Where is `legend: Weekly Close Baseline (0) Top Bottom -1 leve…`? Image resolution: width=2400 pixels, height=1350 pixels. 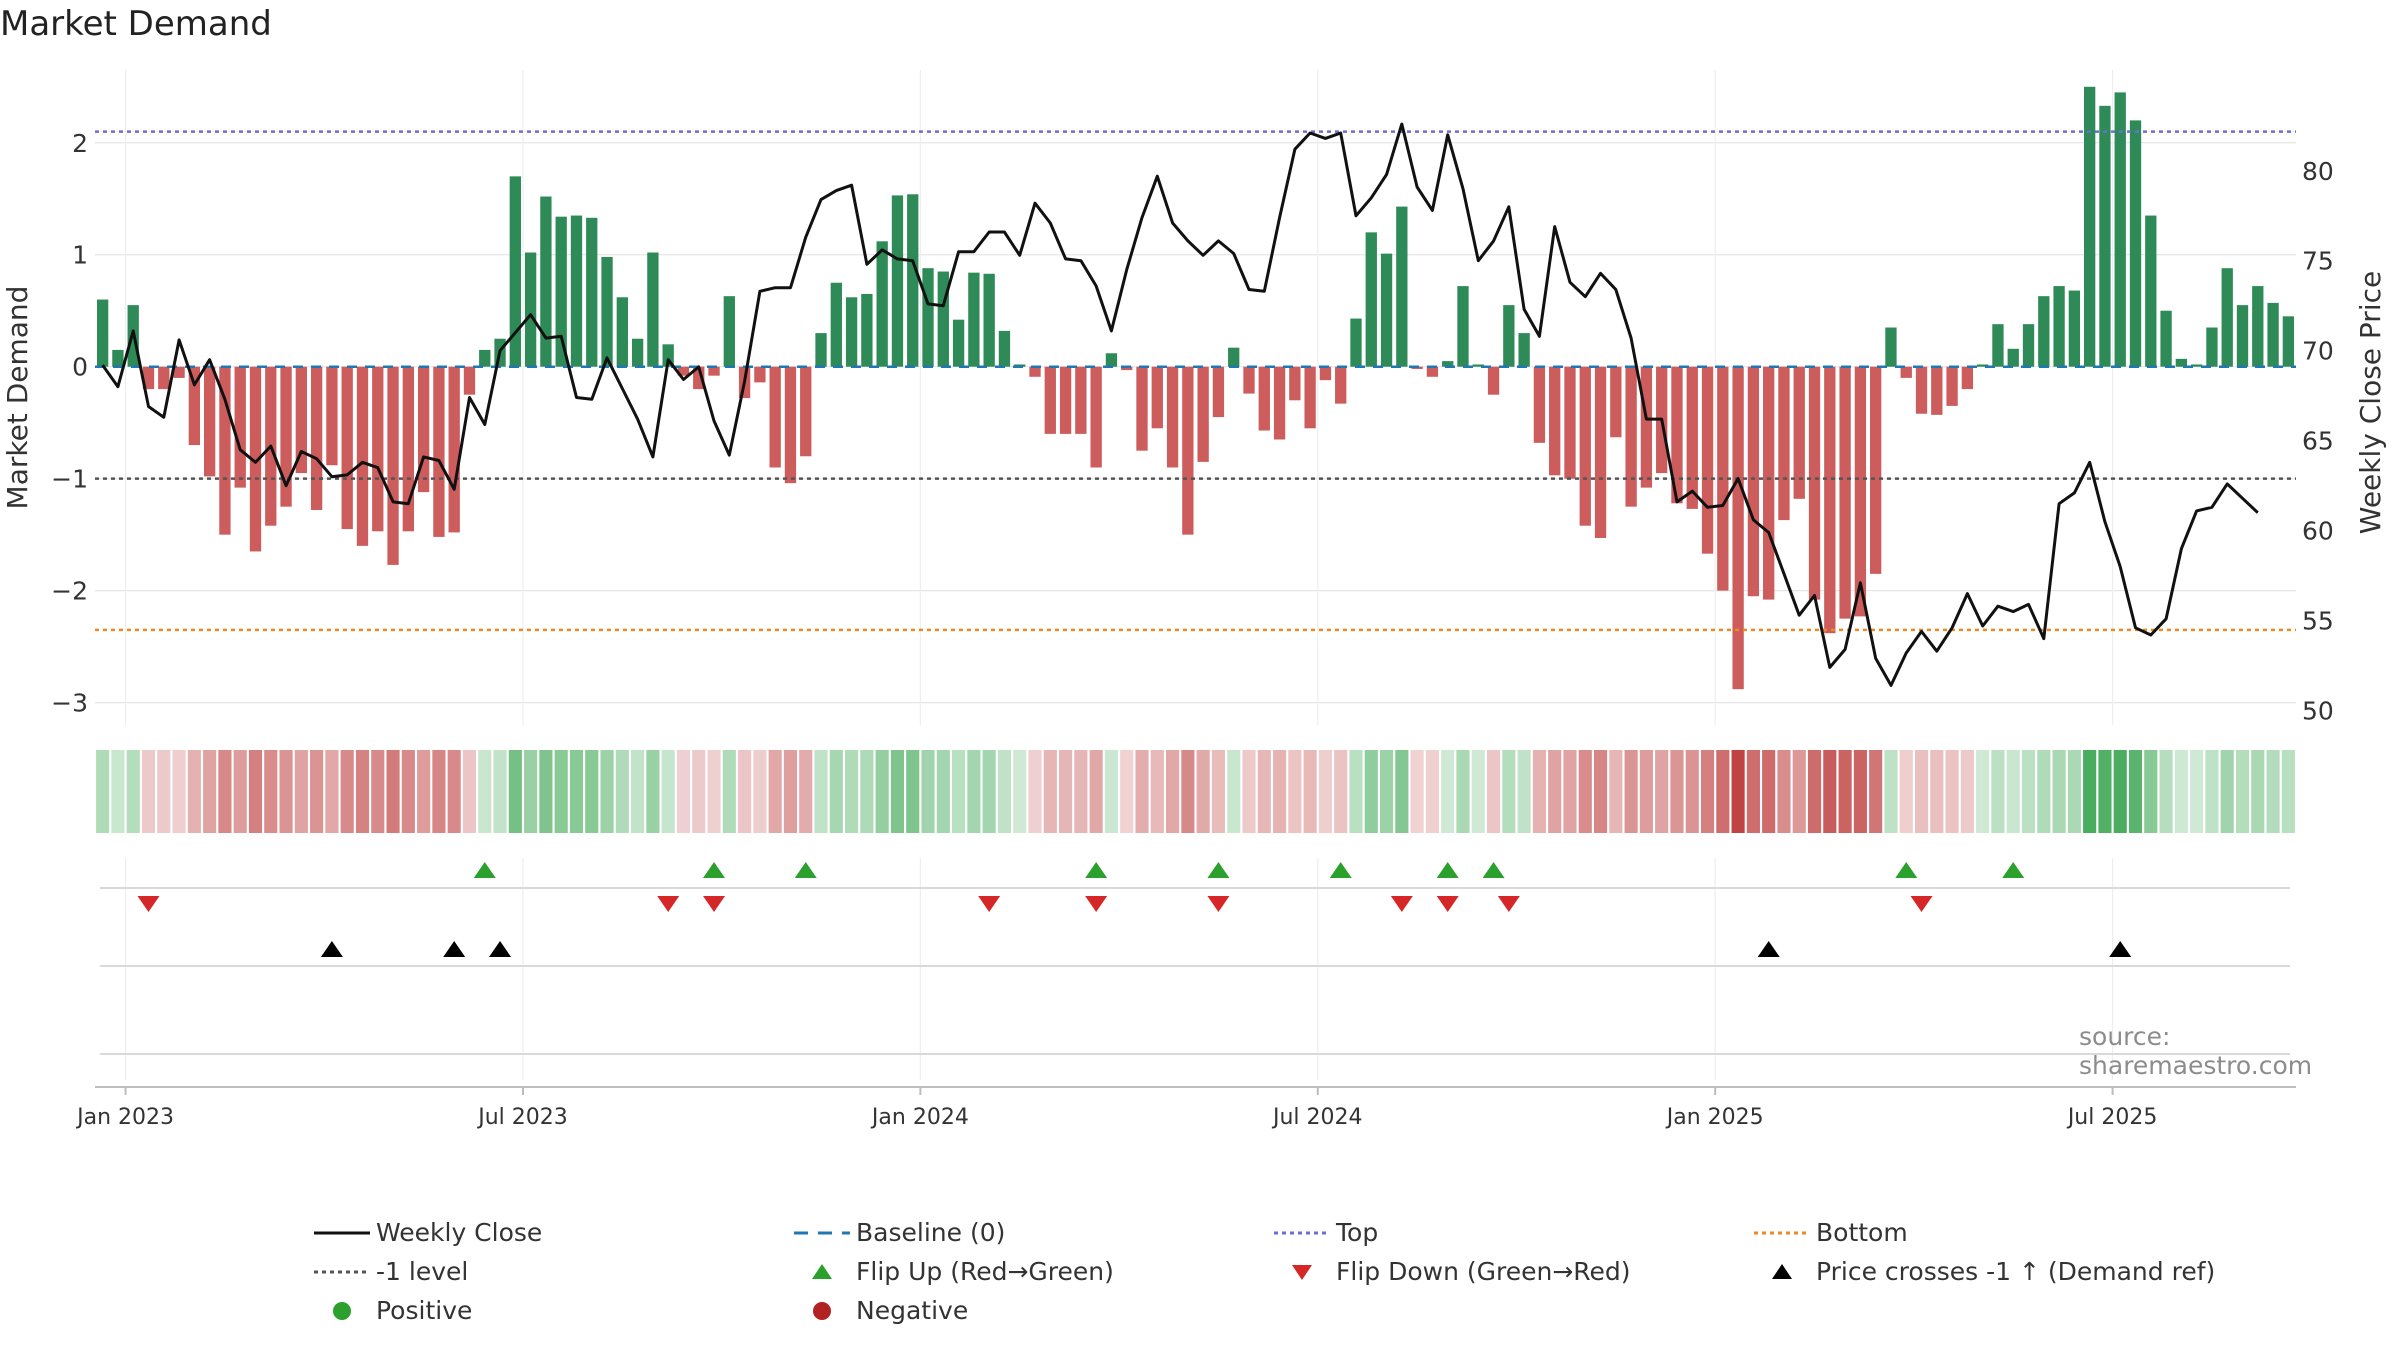
legend: Weekly Close Baseline (0) Top Bottom -1 leve… is located at coordinates (1285, 1273).